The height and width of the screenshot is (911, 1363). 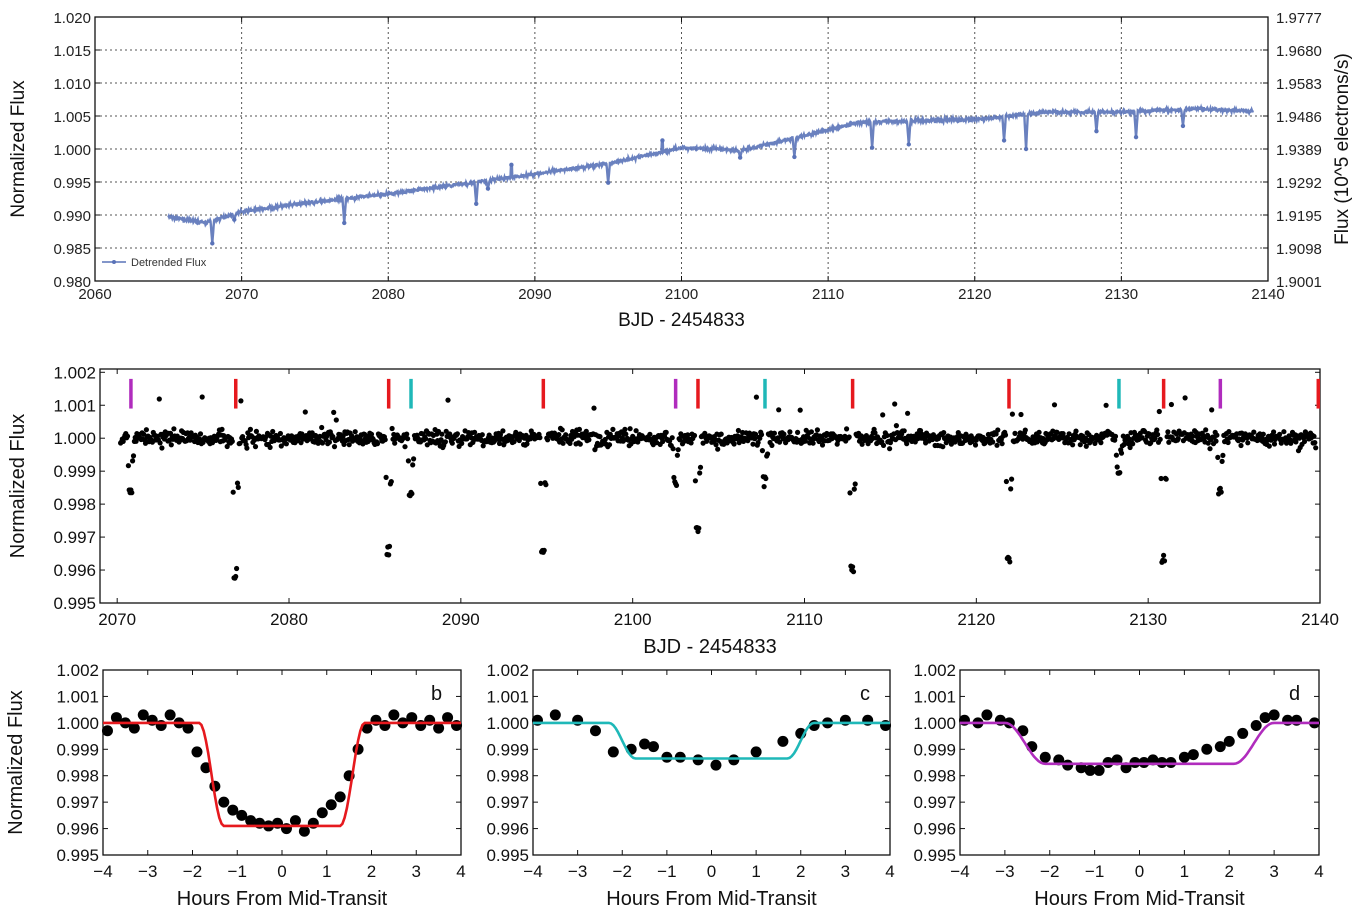 I want to click on x-tick-label: 2070, so click(x=241, y=294).